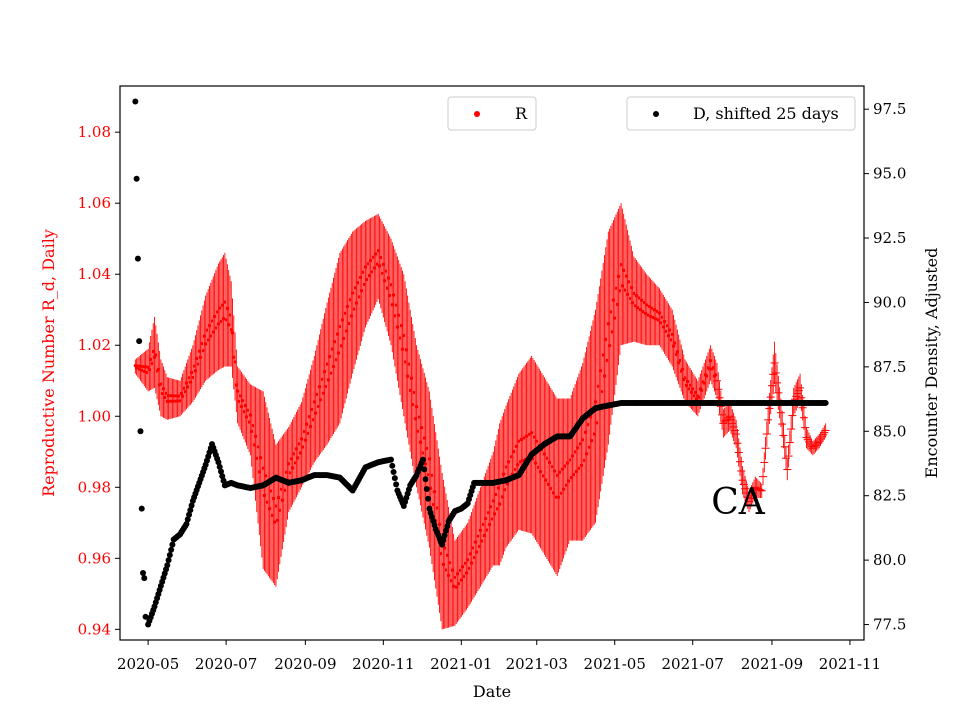  What do you see at coordinates (889, 496) in the screenshot?
I see `right-tick-label: 82.5` at bounding box center [889, 496].